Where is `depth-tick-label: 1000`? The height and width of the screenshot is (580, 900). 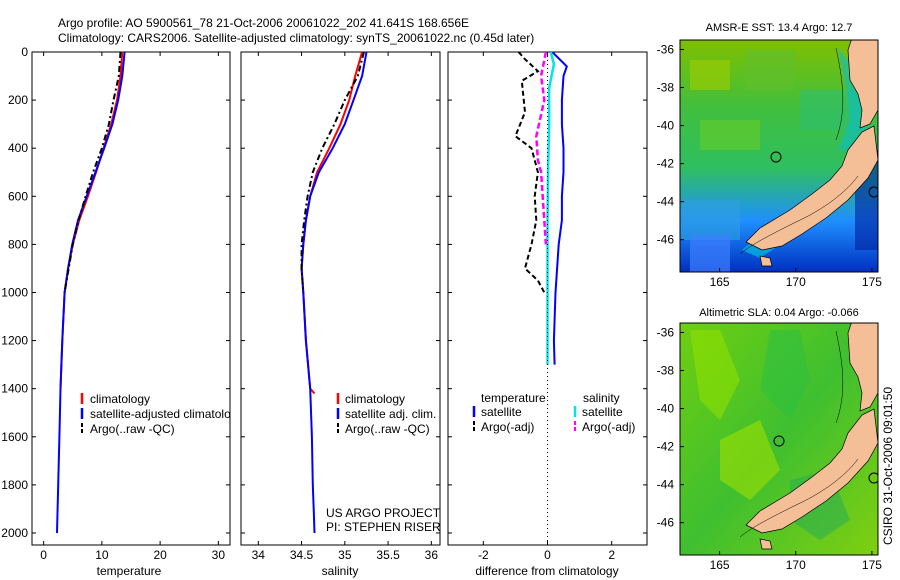
depth-tick-label: 1000 is located at coordinates (14, 292).